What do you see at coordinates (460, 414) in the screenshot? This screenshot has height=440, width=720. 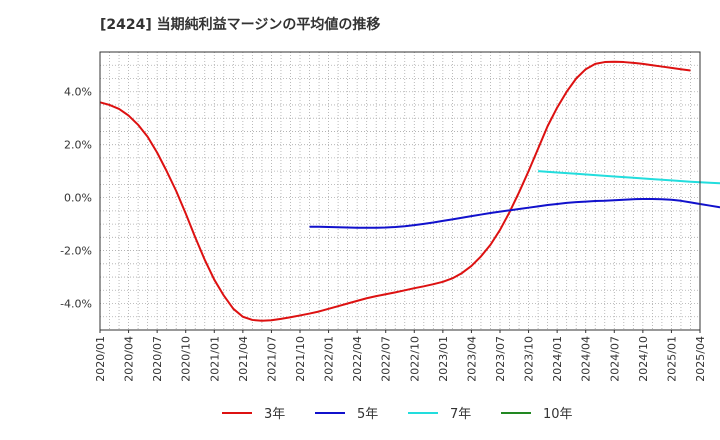 I see `legend-label: 7年` at bounding box center [460, 414].